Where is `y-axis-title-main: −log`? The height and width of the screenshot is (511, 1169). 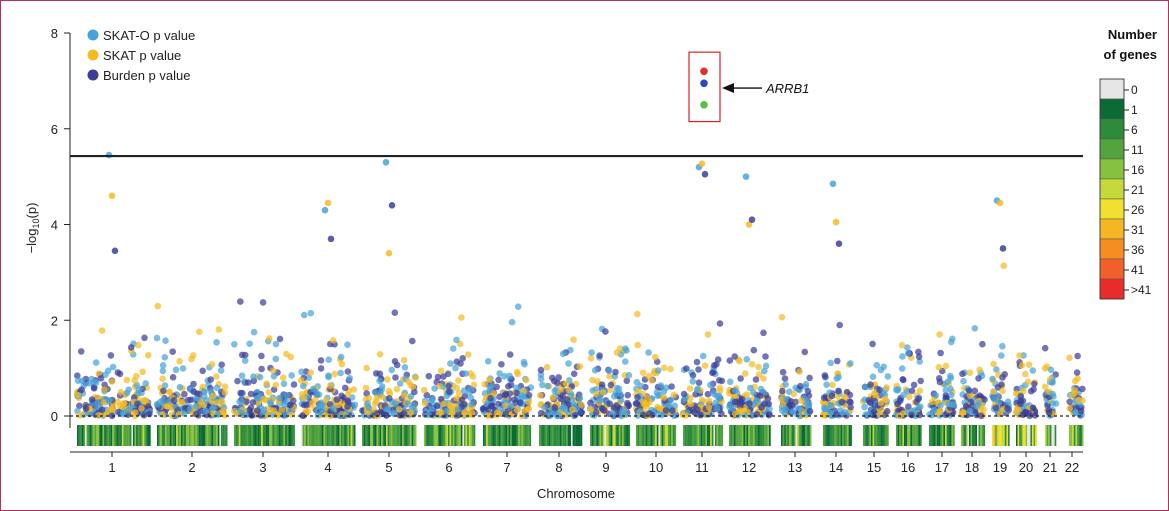 y-axis-title-main: −log is located at coordinates (31, 240).